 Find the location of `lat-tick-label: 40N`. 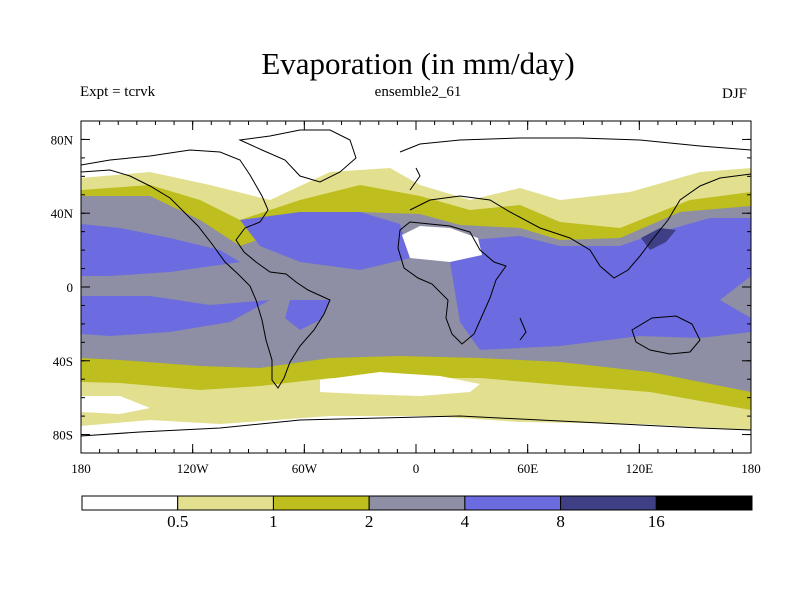

lat-tick-label: 40N is located at coordinates (62, 213).